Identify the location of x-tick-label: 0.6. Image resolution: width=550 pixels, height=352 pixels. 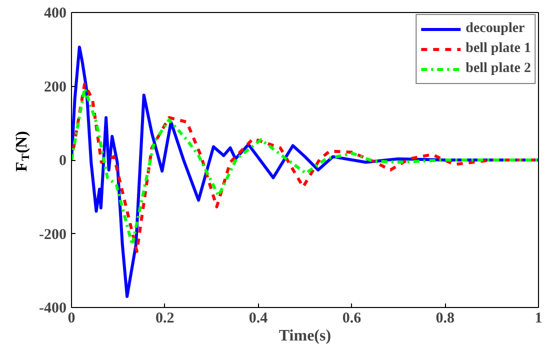
(352, 318).